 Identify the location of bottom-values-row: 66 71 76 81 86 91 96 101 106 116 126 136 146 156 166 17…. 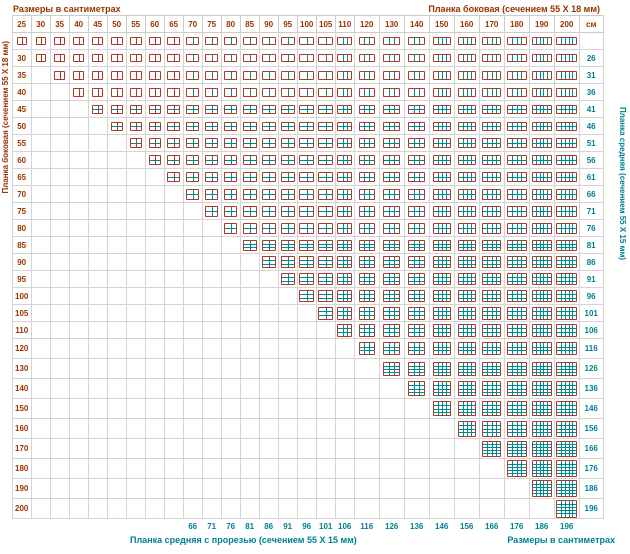
(308, 525).